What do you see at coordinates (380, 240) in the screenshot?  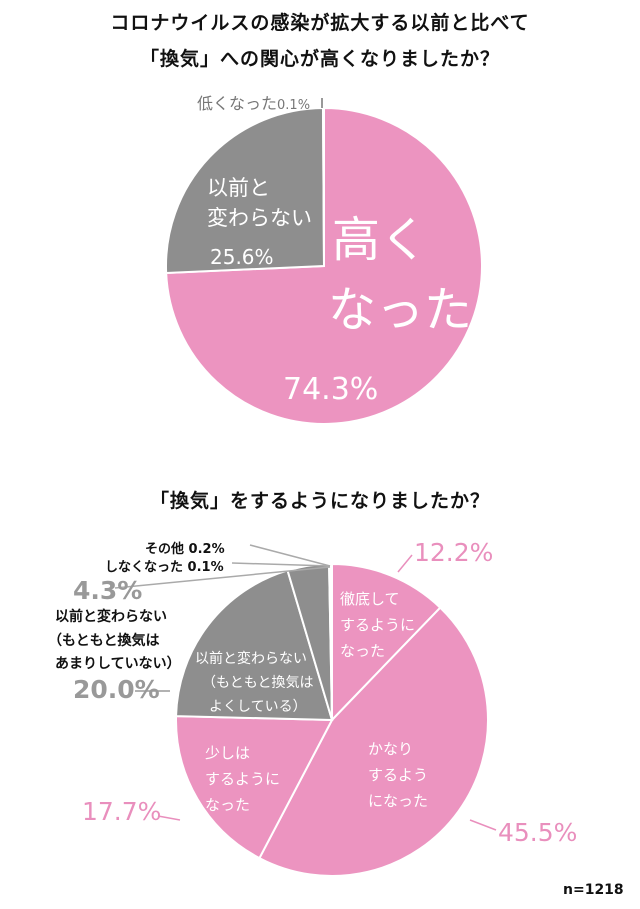 I see `label-higher-l1: 高く` at bounding box center [380, 240].